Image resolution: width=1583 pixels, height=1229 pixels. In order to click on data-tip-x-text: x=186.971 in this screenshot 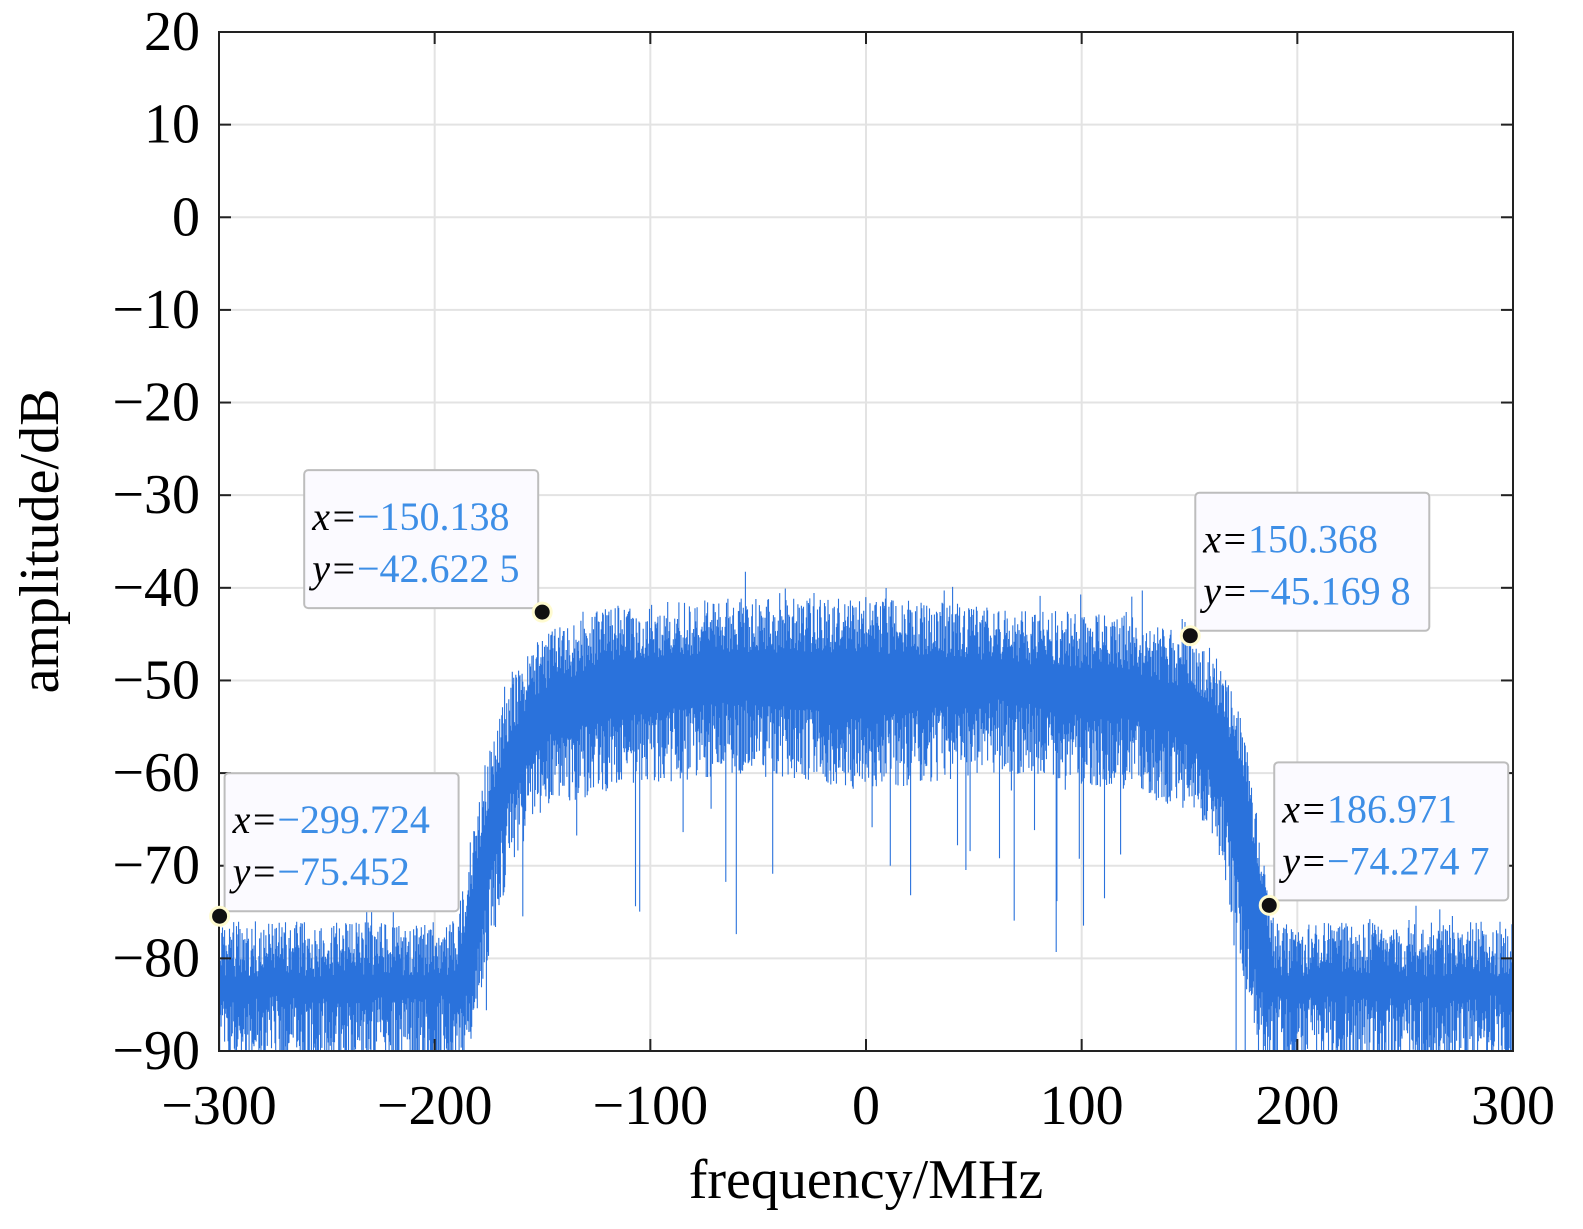, I will do `click(1369, 808)`.